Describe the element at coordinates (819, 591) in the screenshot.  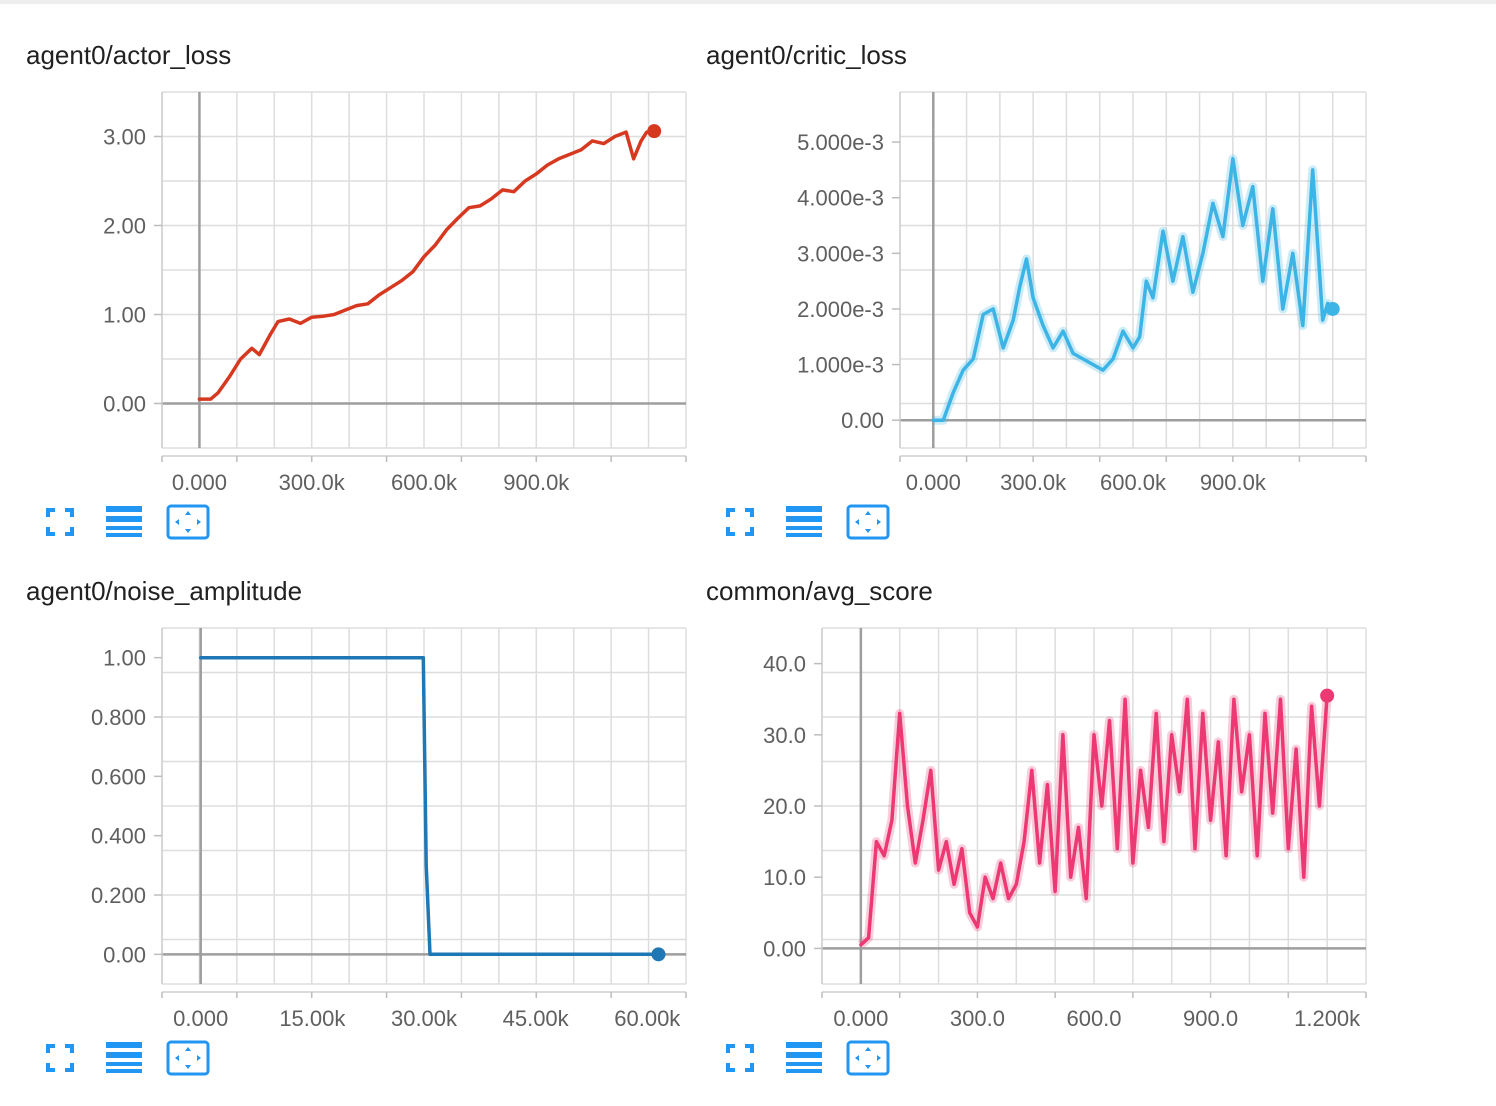
I see `chart-title: common/avg_score` at that location.